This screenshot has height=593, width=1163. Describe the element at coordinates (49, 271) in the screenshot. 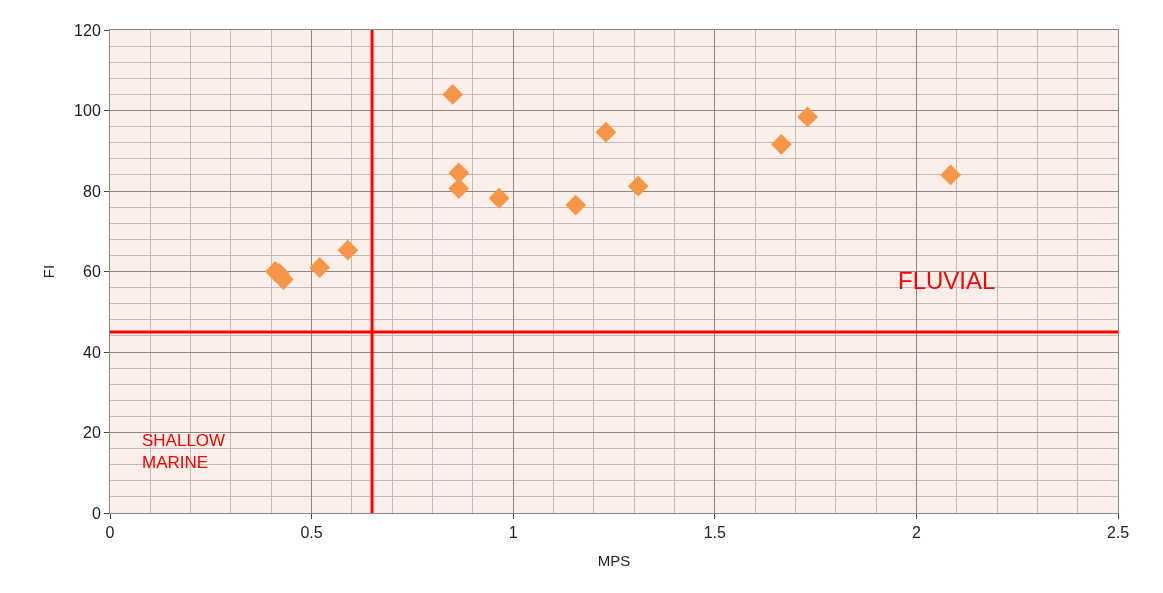

I see `y-axis-title: FI` at that location.